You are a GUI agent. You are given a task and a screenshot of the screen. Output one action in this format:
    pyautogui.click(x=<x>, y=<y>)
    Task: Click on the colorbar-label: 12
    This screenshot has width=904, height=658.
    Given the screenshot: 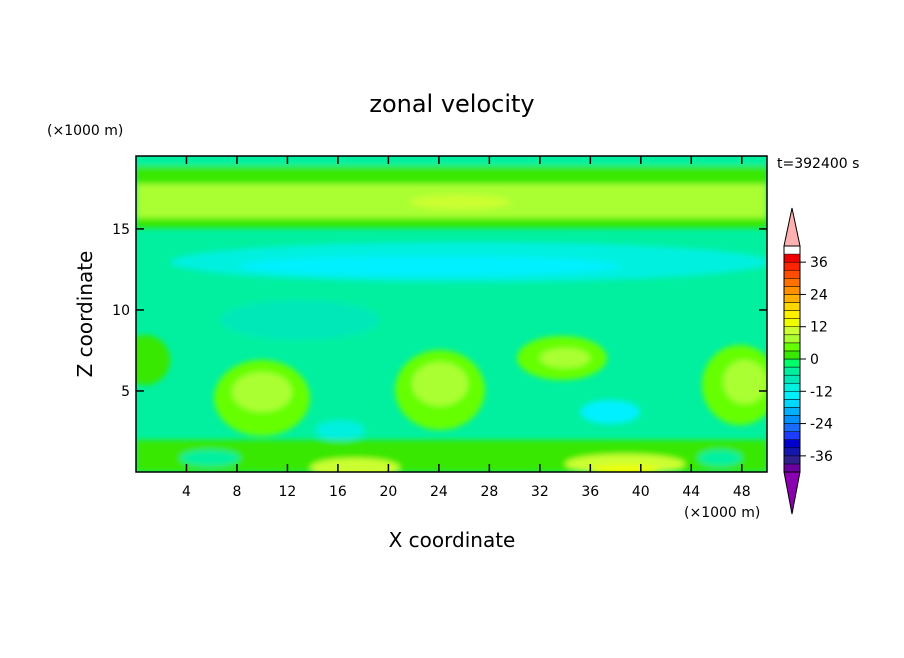 What is the action you would take?
    pyautogui.click(x=819, y=328)
    